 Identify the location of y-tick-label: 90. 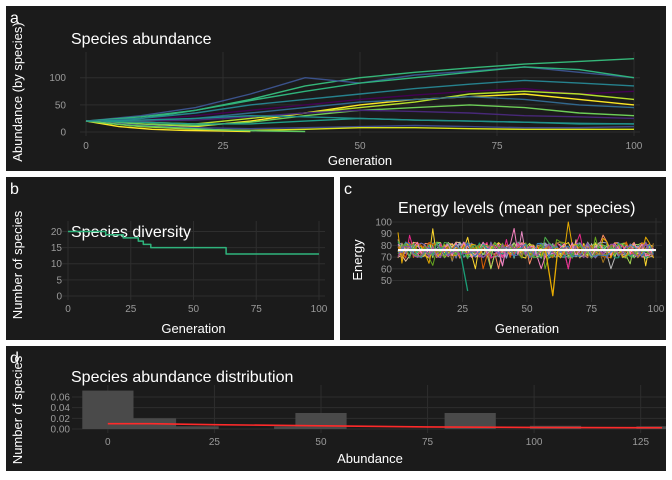
(387, 234).